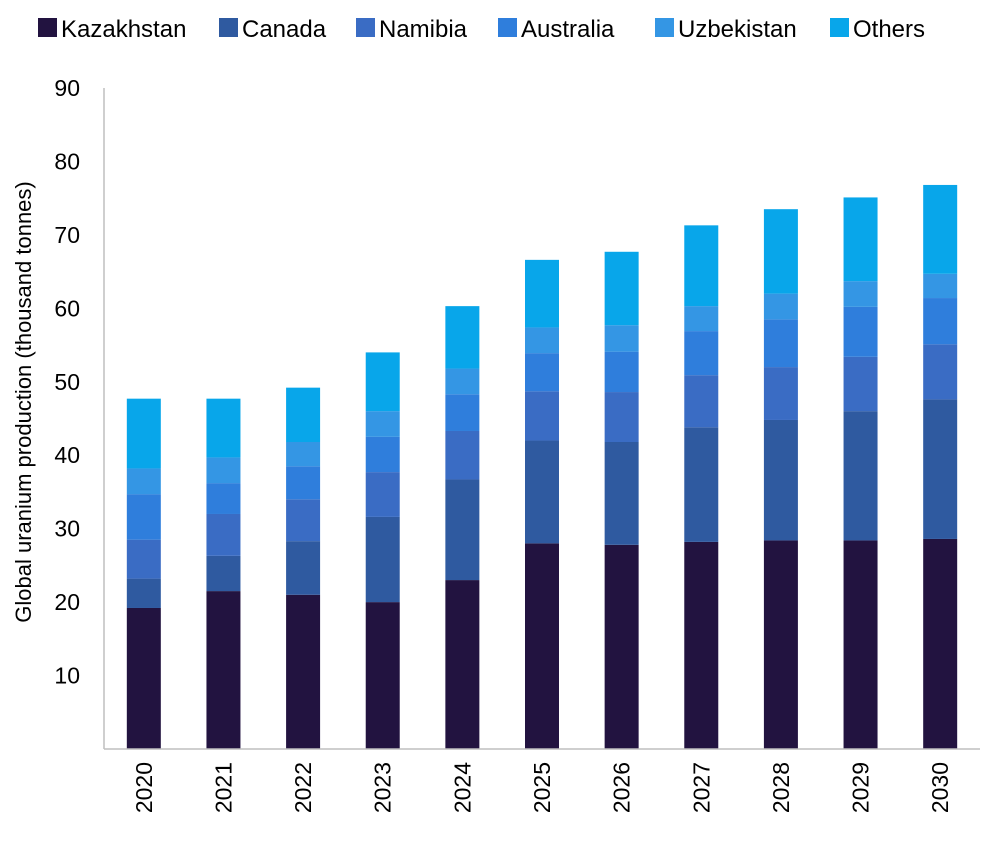  Describe the element at coordinates (568, 29) in the screenshot. I see `legend-label: Australia` at that location.